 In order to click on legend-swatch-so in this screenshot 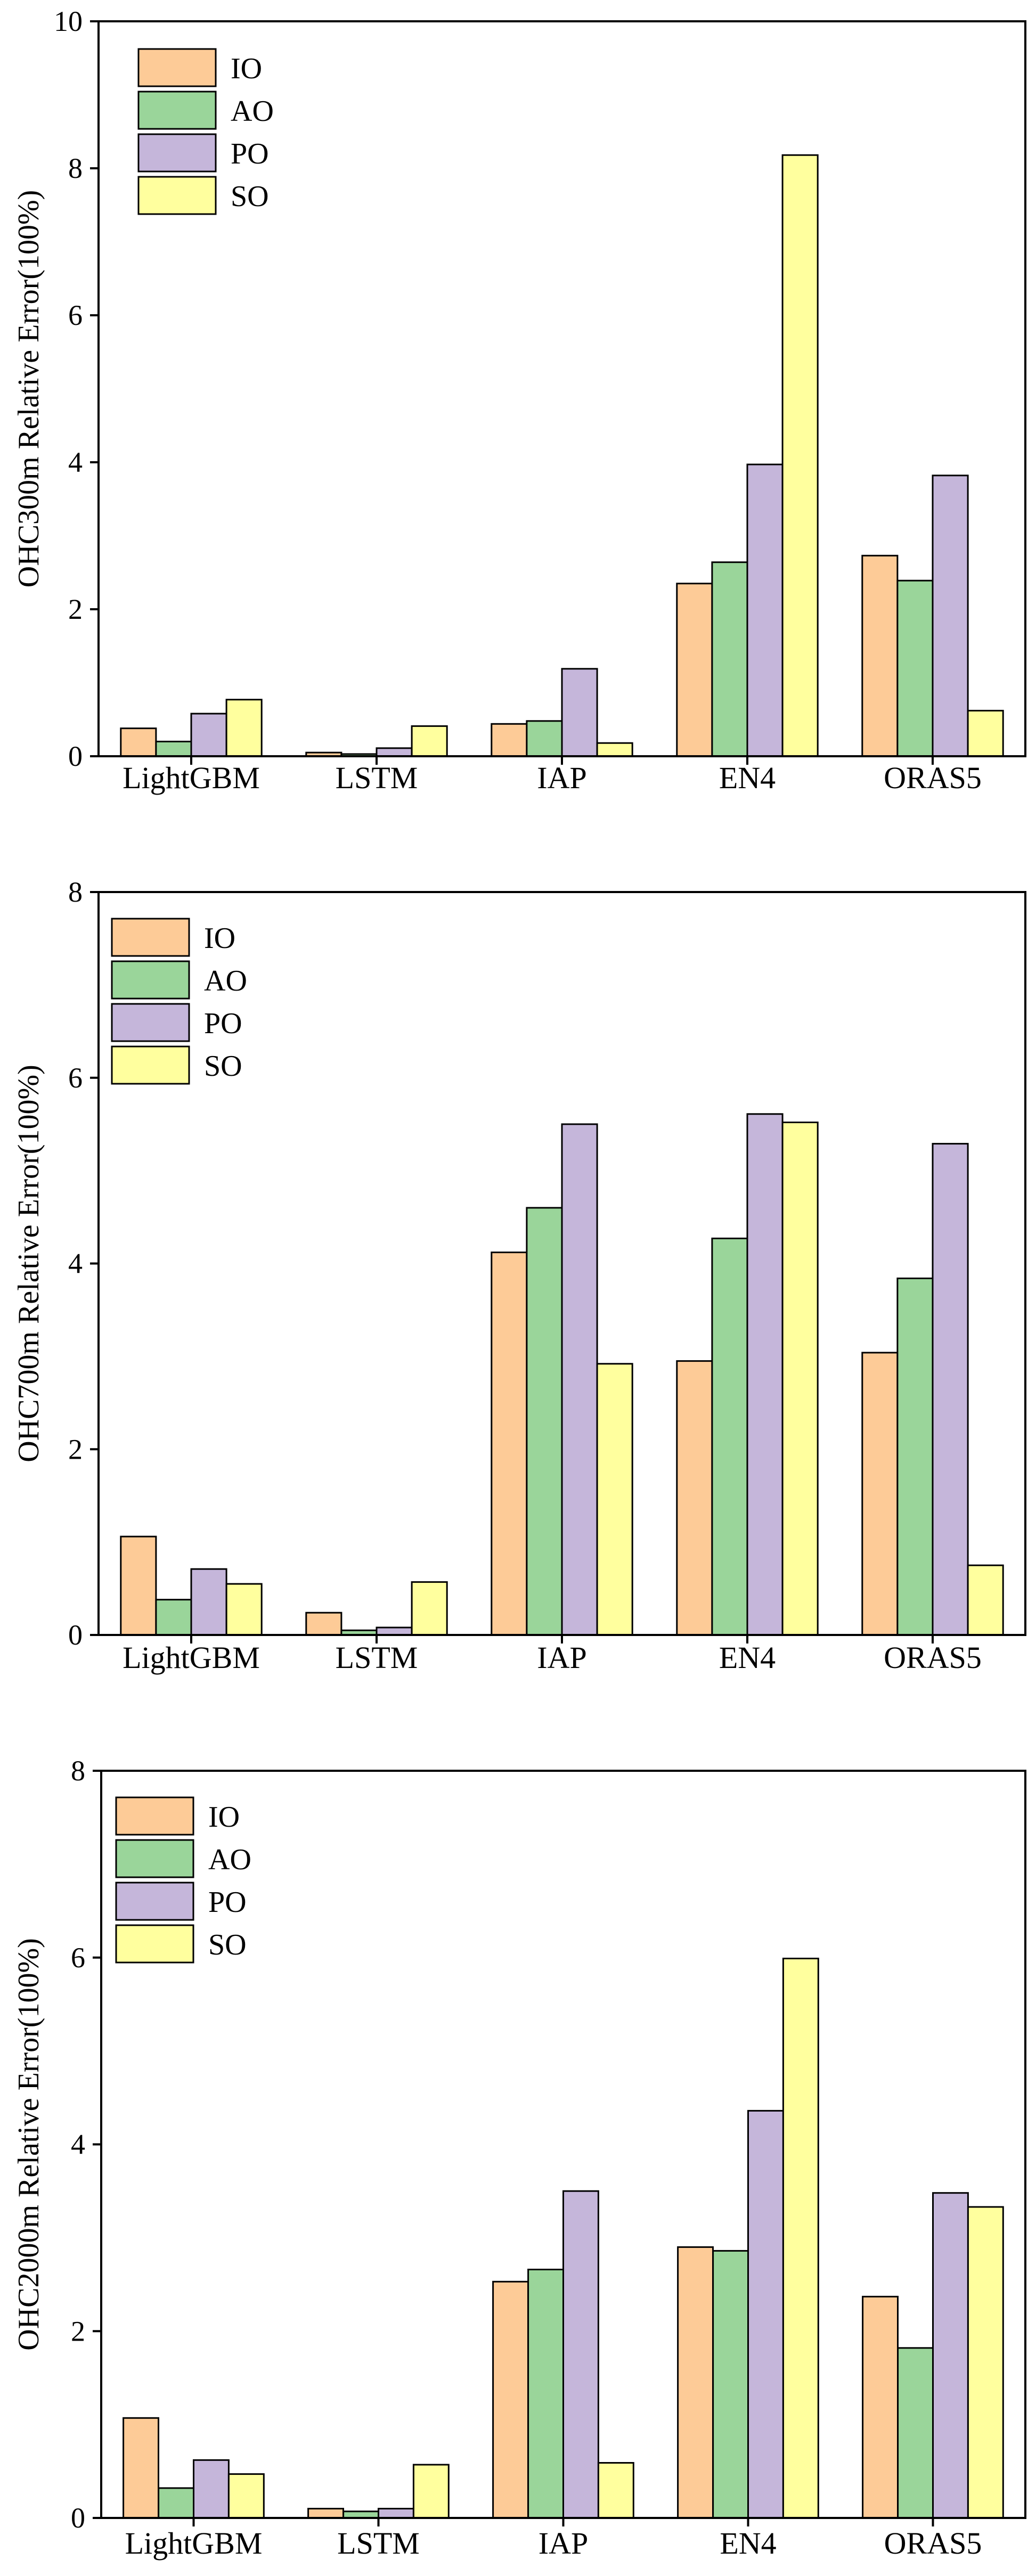, I will do `click(150, 1065)`.